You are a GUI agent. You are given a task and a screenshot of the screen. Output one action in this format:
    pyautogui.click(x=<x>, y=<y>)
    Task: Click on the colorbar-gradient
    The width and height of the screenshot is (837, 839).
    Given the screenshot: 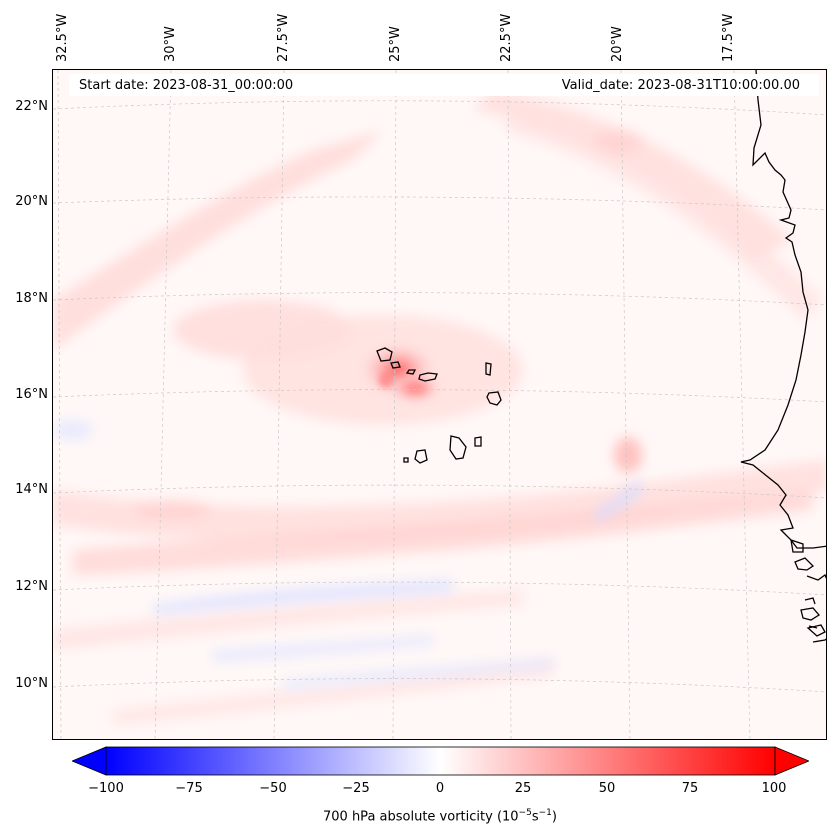 What is the action you would take?
    pyautogui.click(x=440, y=761)
    